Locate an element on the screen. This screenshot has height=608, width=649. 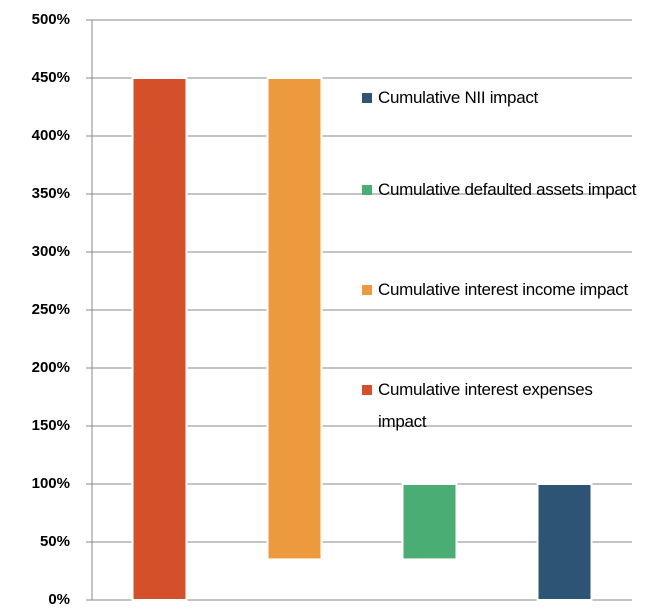
legend-label: Cumulative defaulted assets impact is located at coordinates (507, 189).